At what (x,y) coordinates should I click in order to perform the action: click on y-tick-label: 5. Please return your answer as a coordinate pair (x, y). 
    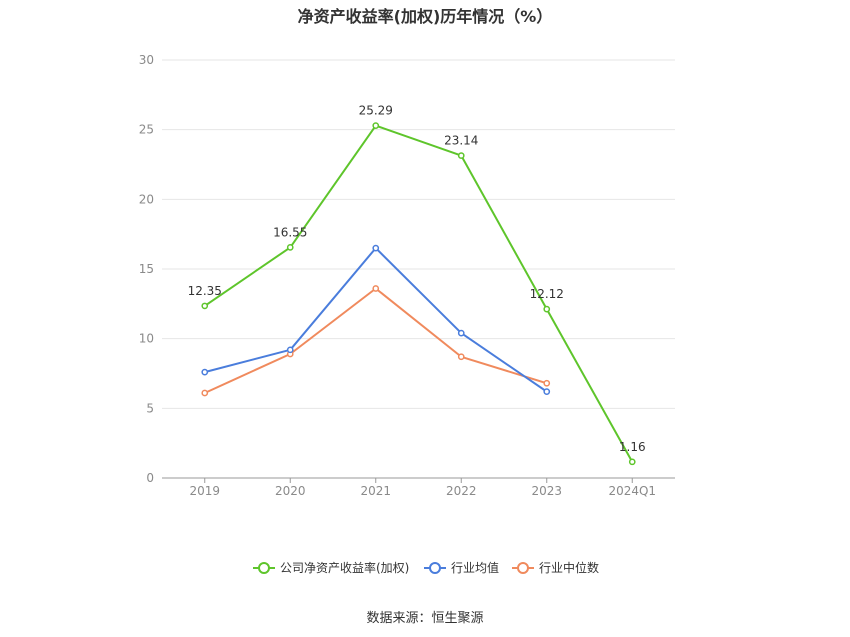
    Looking at the image, I should click on (150, 408).